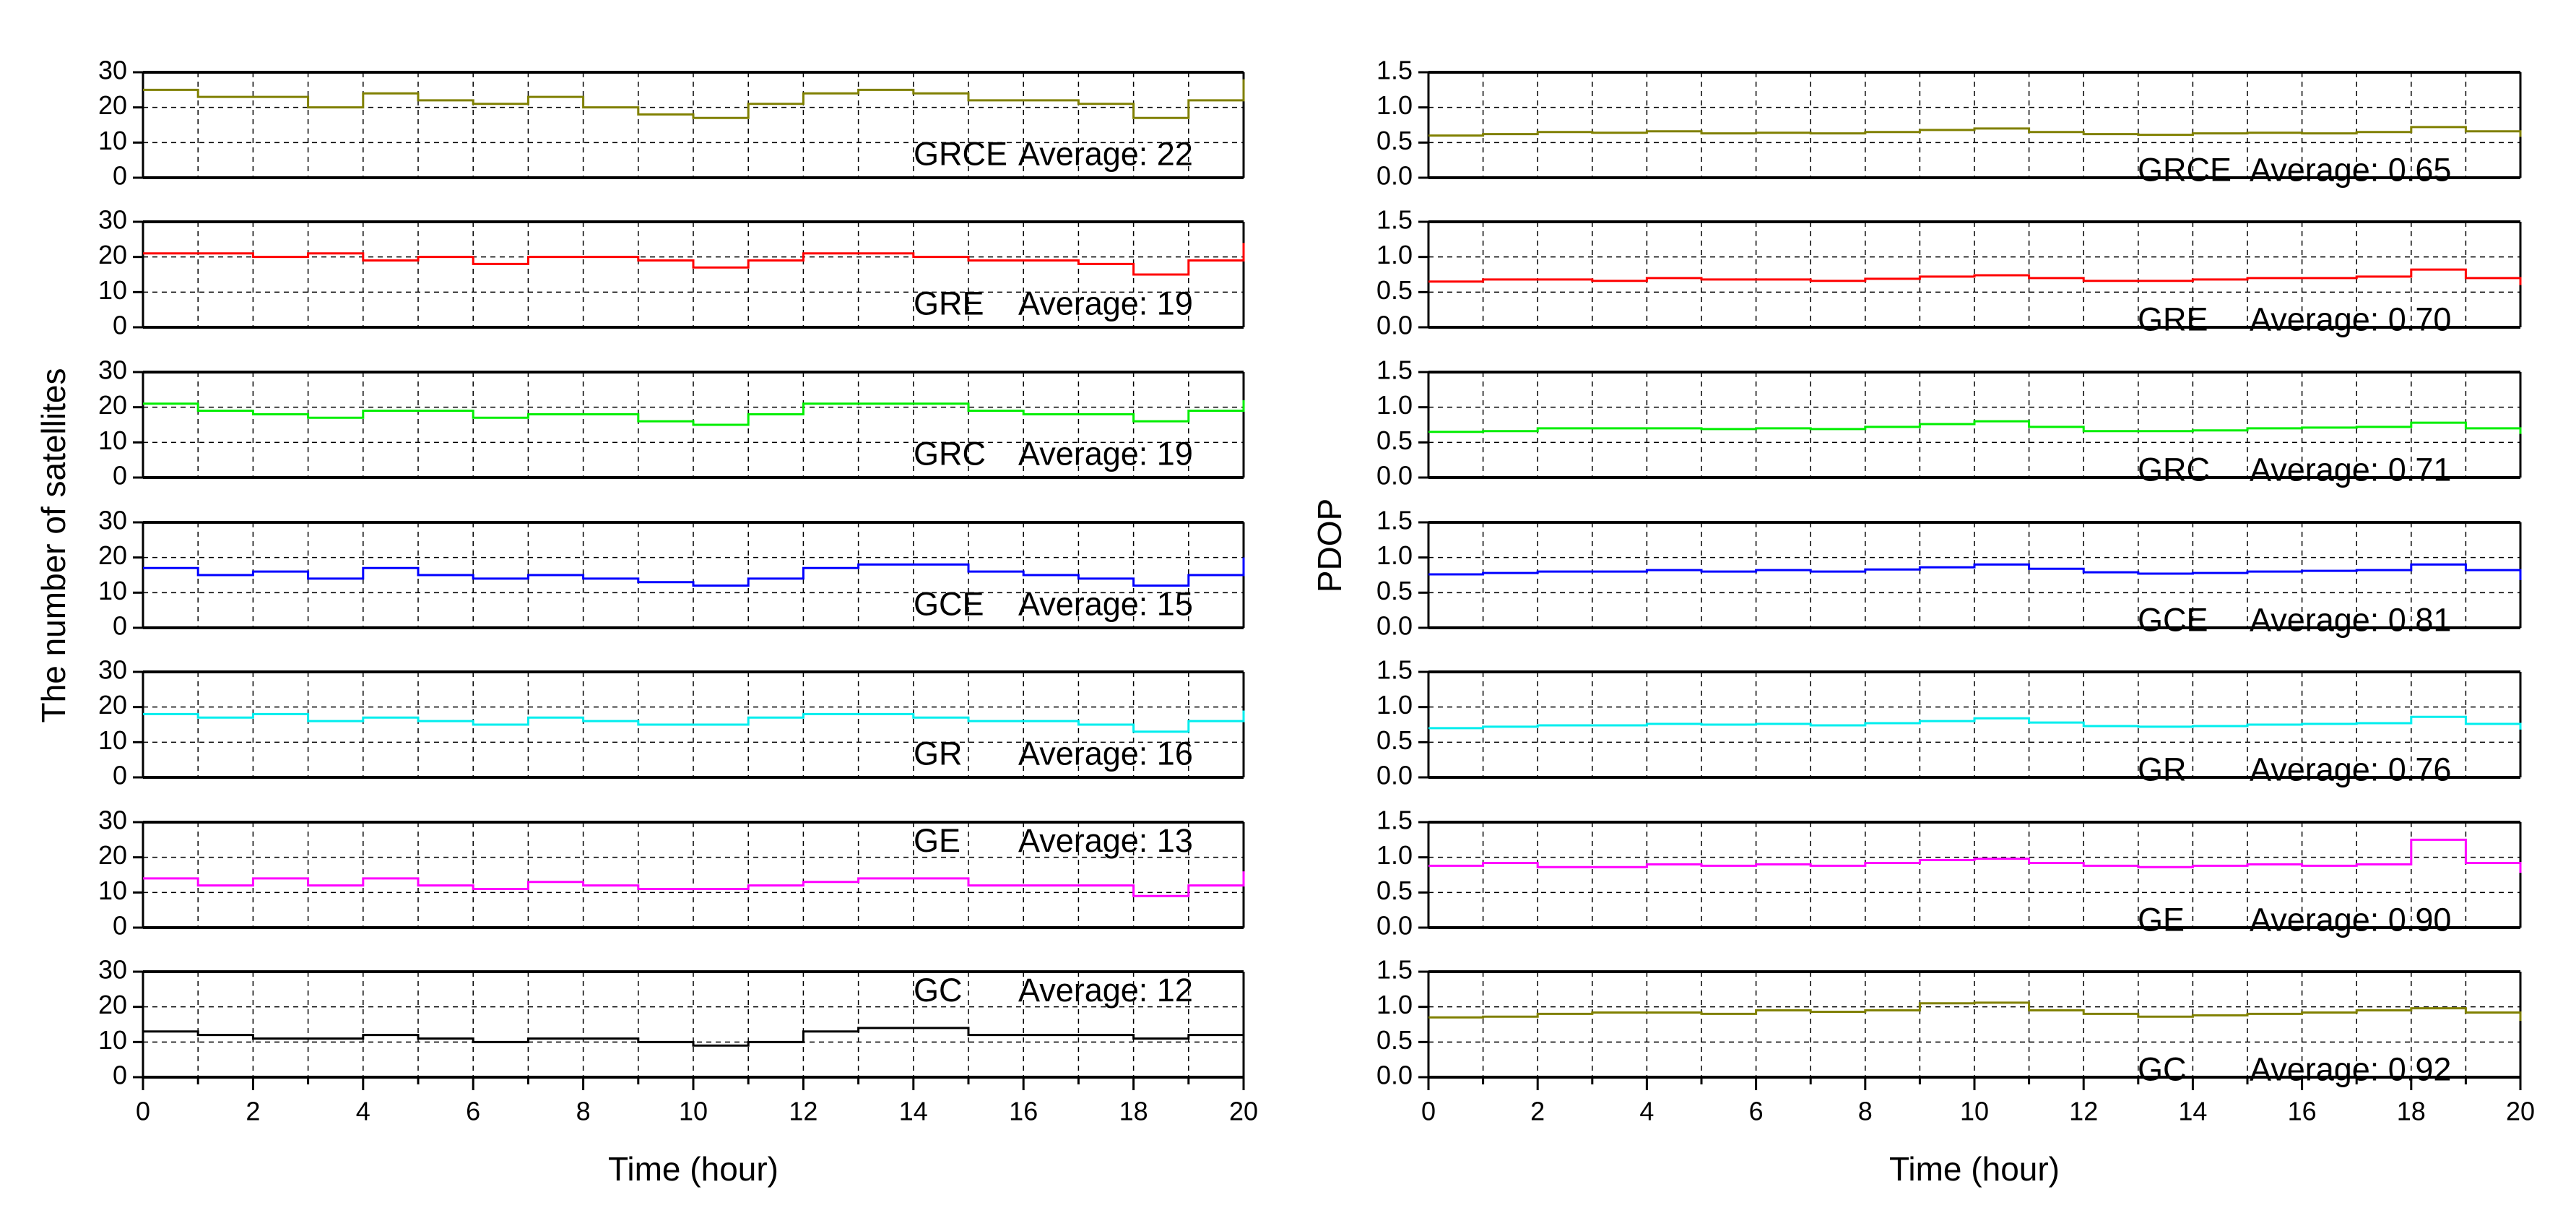 Image resolution: width=2576 pixels, height=1213 pixels. I want to click on system-label: GRC, so click(2174, 470).